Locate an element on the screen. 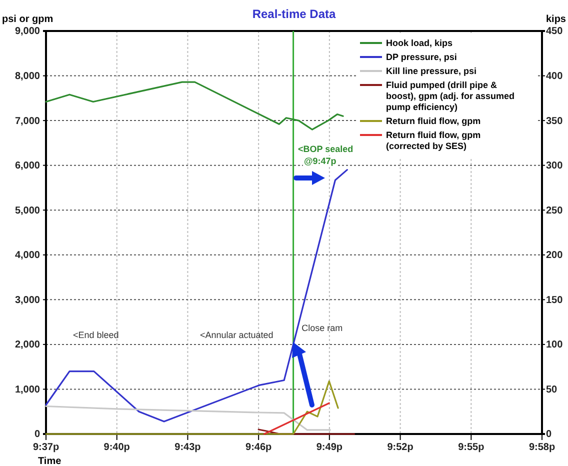 Image resolution: width=568 pixels, height=466 pixels. legend-label: Hook load, kips is located at coordinates (419, 43).